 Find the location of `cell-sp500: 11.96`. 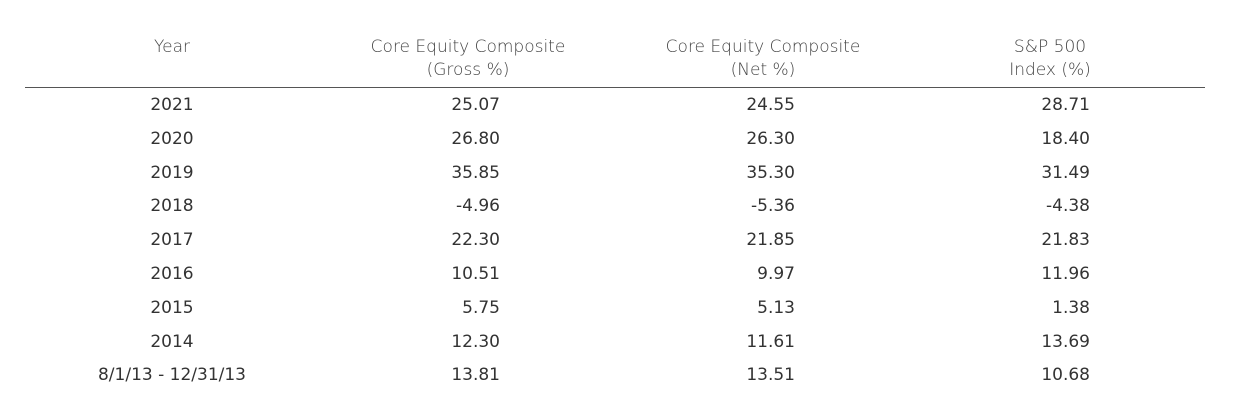

cell-sp500: 11.96 is located at coordinates (1065, 274).